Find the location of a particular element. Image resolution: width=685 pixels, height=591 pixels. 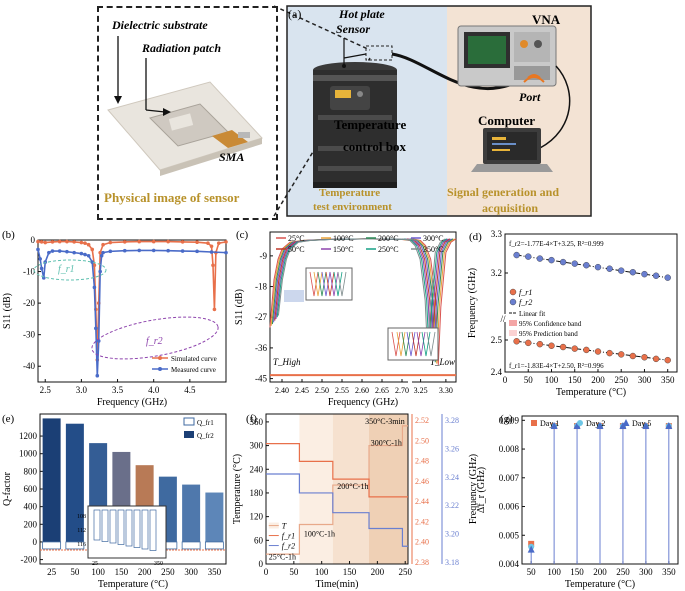

curve-low is located at coordinates (348, 277).